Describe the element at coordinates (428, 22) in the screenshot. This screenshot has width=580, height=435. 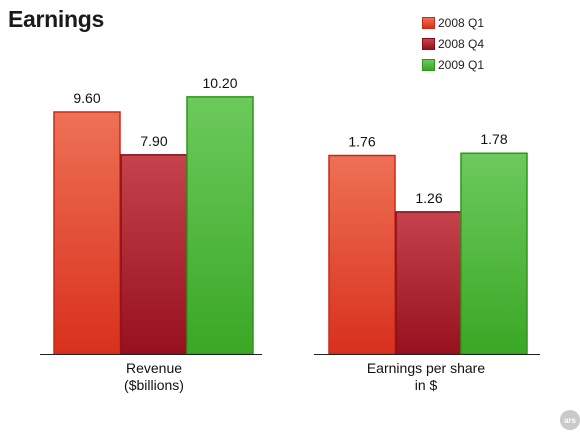
I see `legend-swatch-2008-q1` at that location.